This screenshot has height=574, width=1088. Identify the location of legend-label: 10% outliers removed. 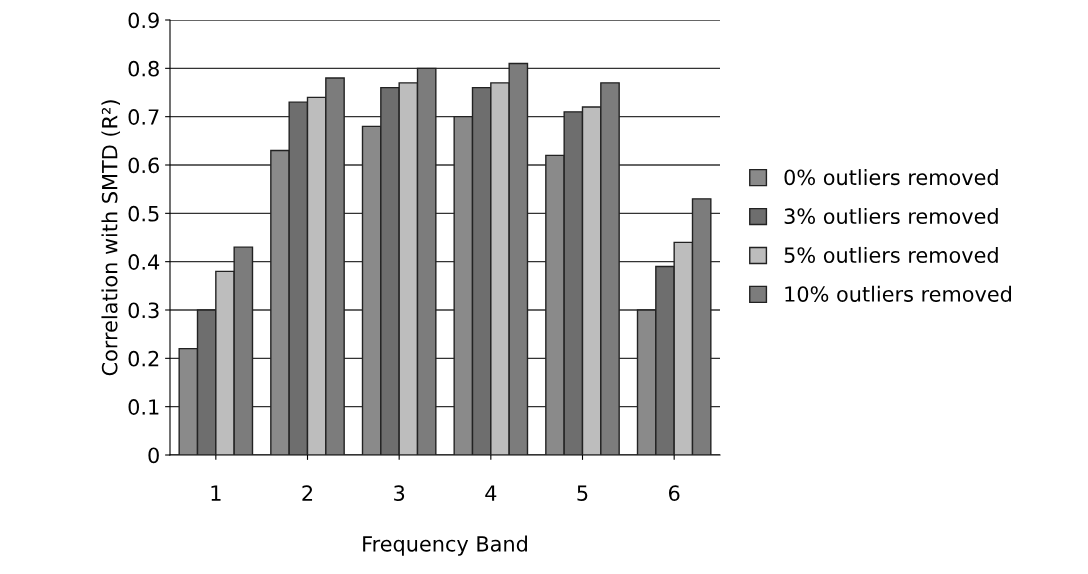
(898, 293).